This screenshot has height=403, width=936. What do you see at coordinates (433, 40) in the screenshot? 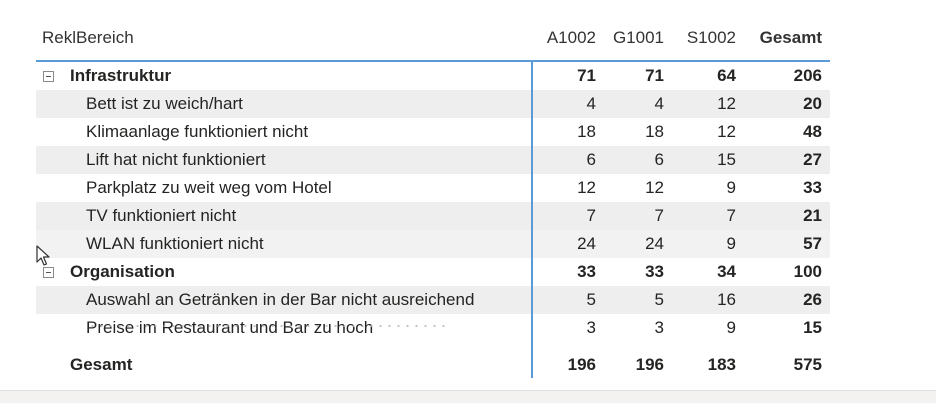
I see `matrix-header-row: ReklBereich A1002 G1001 S1002 Gesamt` at bounding box center [433, 40].